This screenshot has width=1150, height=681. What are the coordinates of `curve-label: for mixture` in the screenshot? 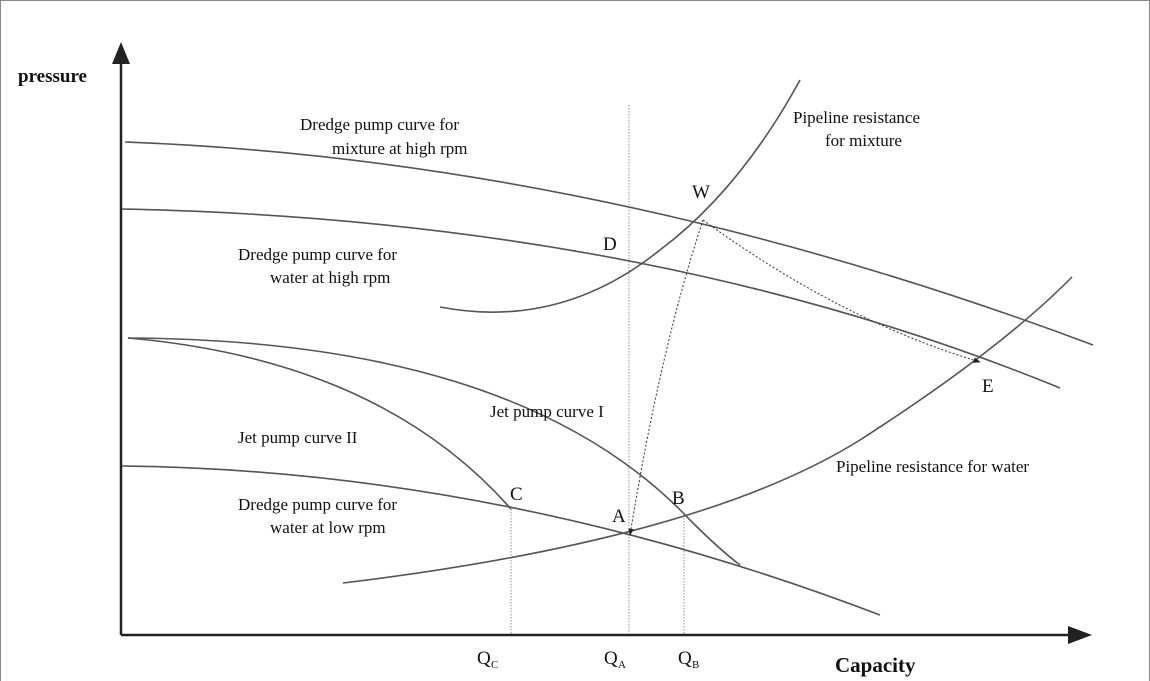 It's located at (863, 140).